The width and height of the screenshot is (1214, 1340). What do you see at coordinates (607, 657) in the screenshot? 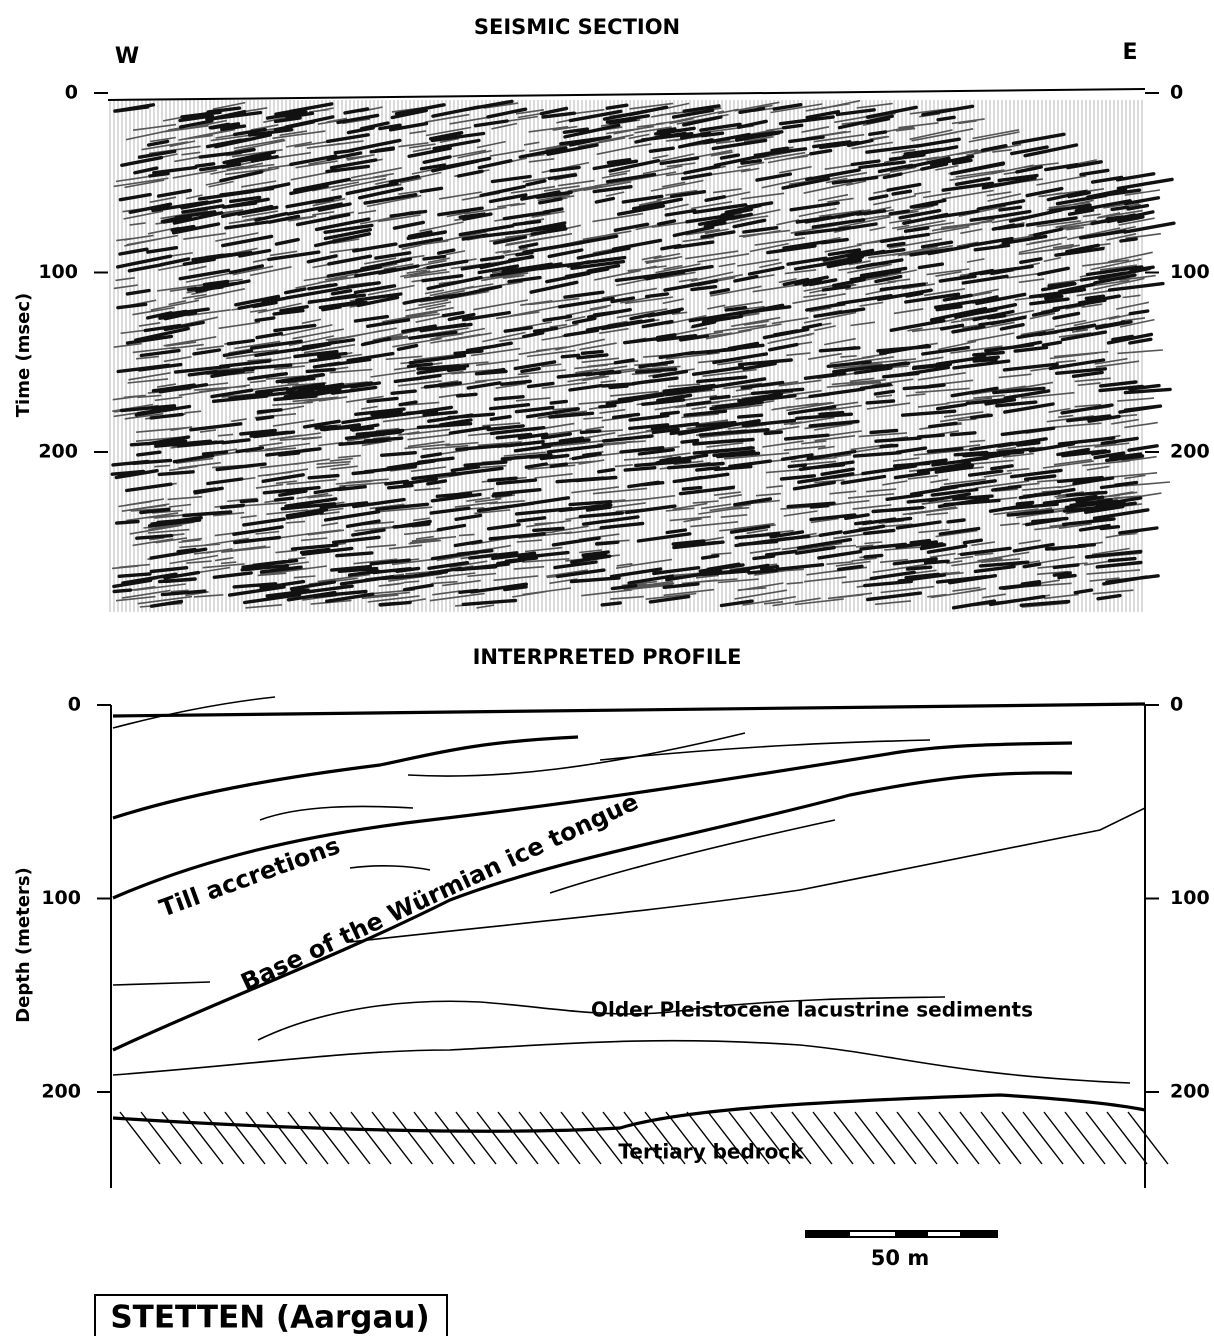
I see `profile-title: INTERPRETED PROFILE` at bounding box center [607, 657].